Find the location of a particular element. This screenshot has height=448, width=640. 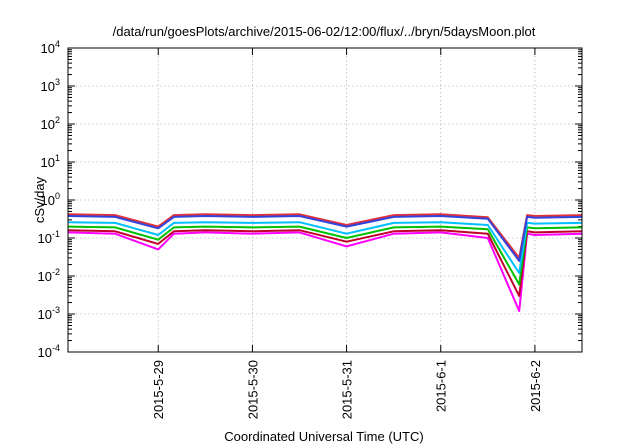

y-axis-label: cSv/day is located at coordinates (39, 199).